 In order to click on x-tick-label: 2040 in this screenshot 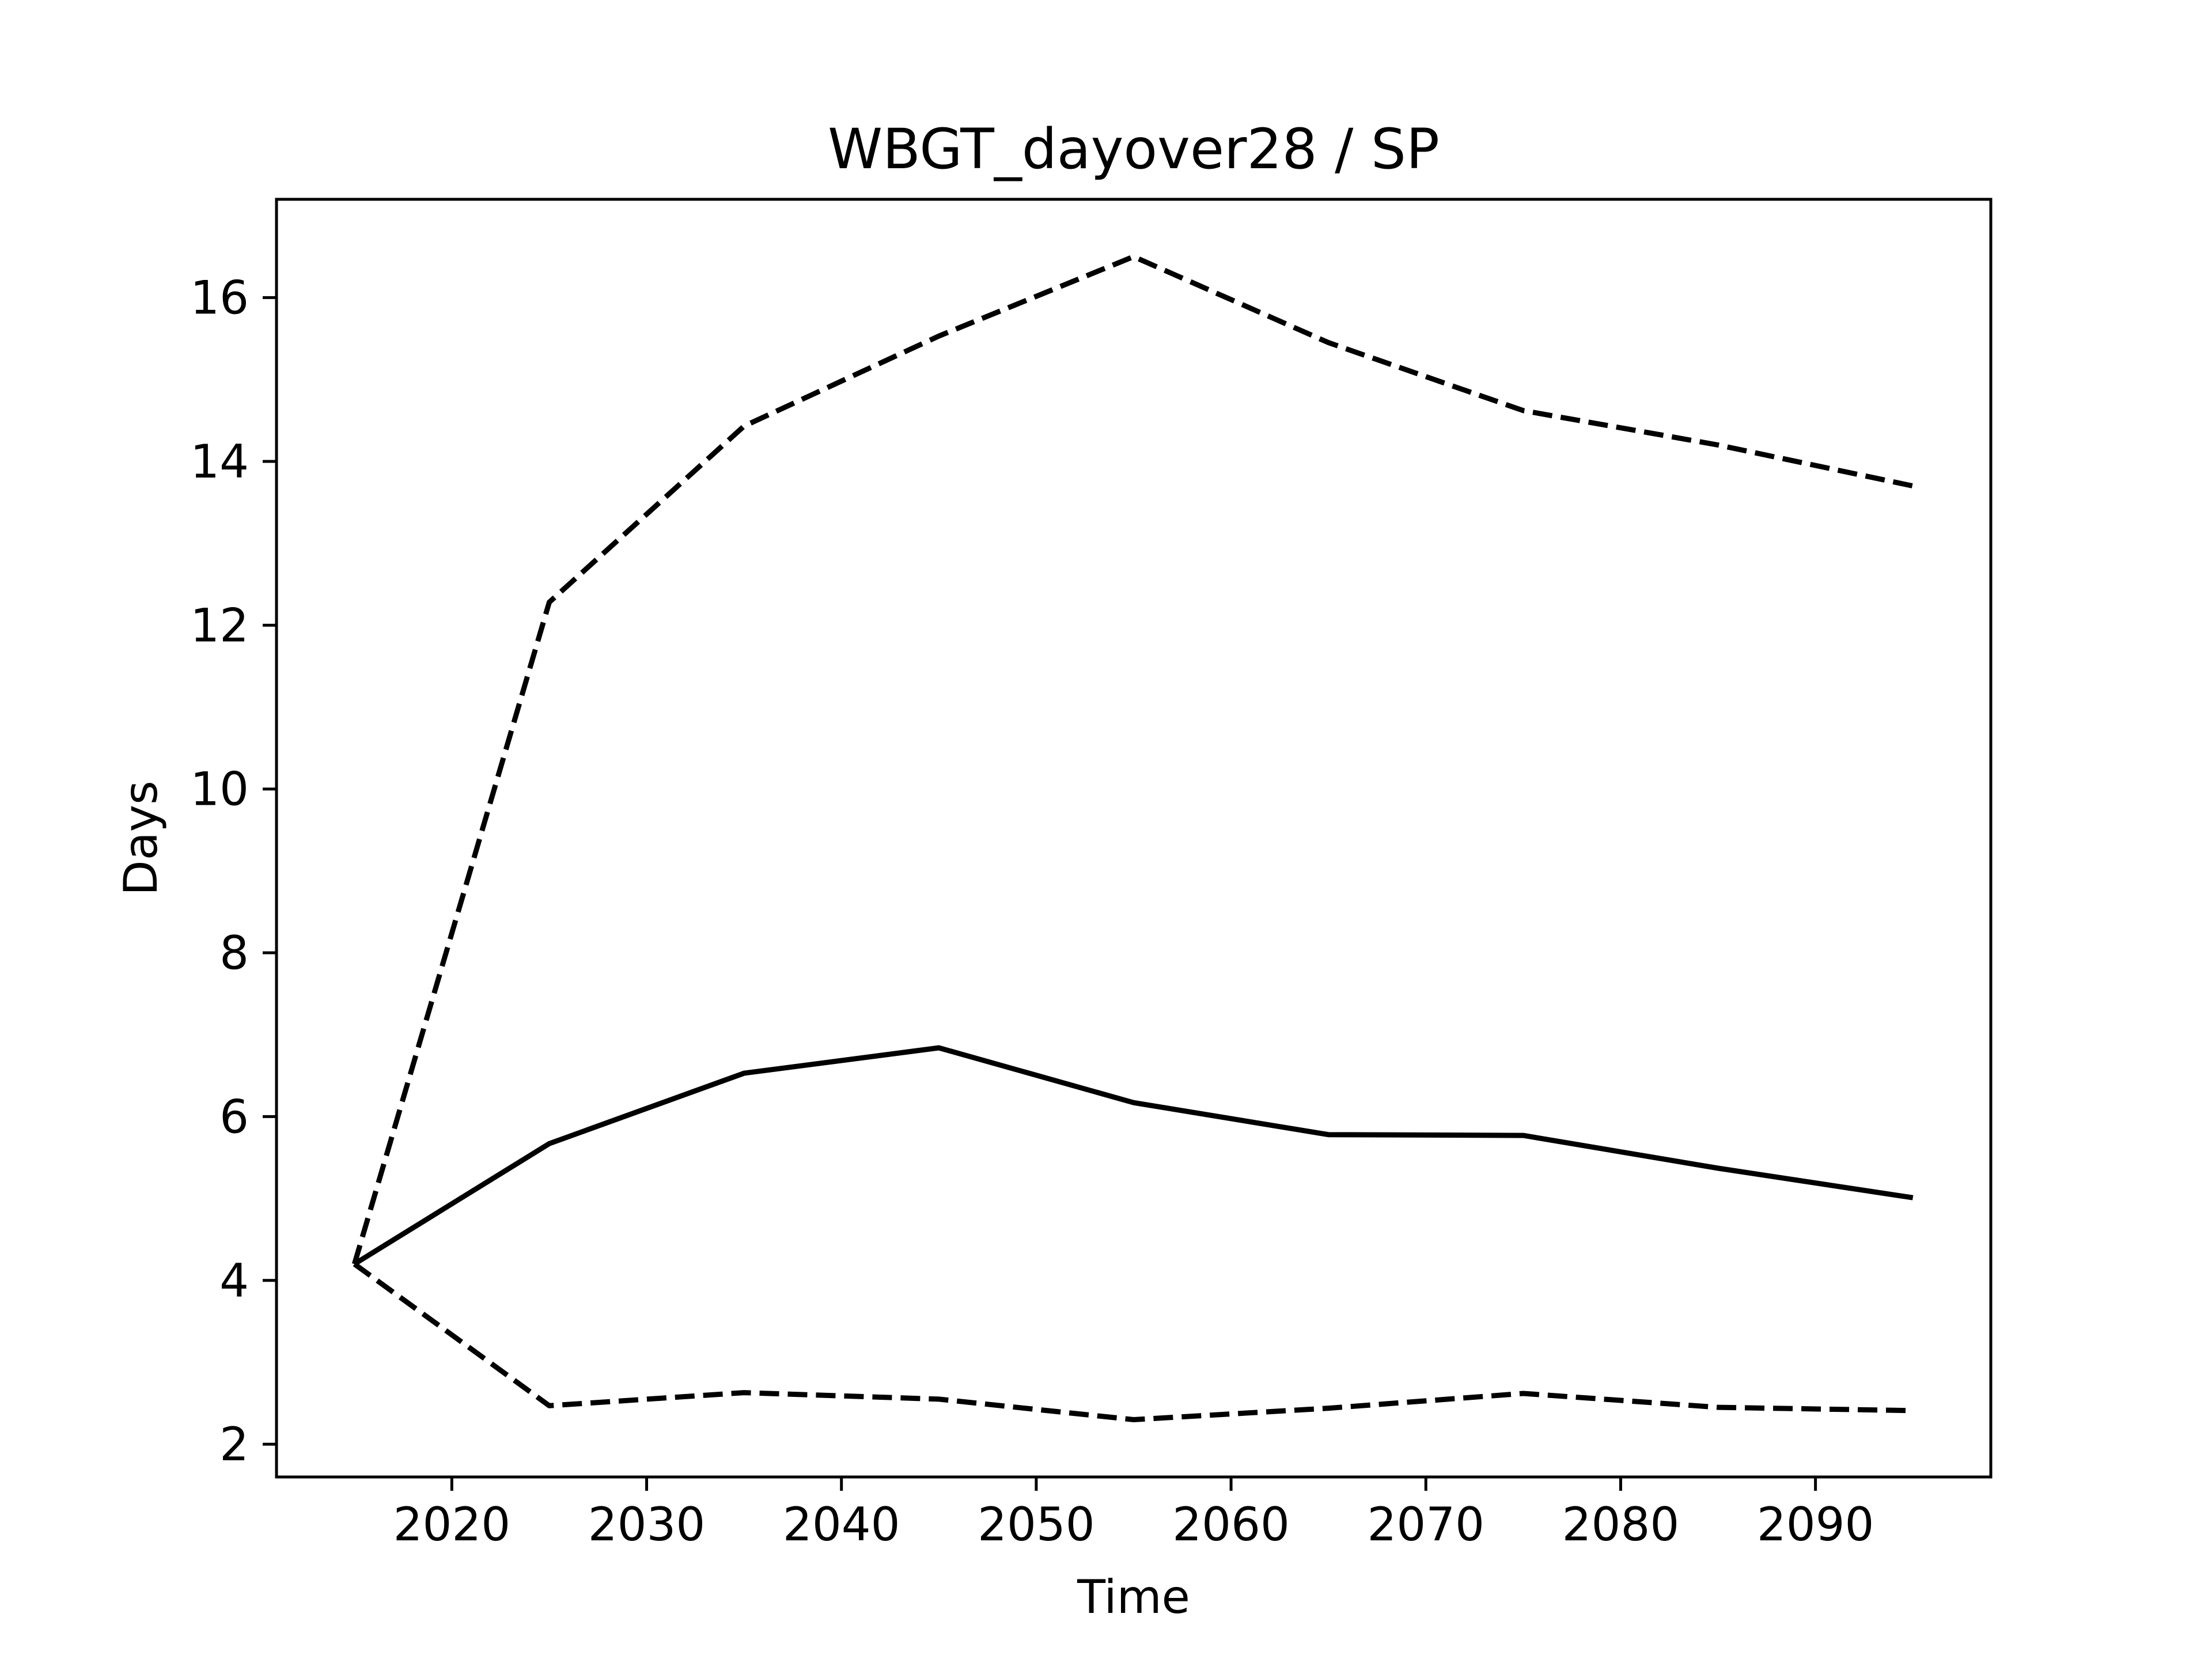, I will do `click(841, 1524)`.